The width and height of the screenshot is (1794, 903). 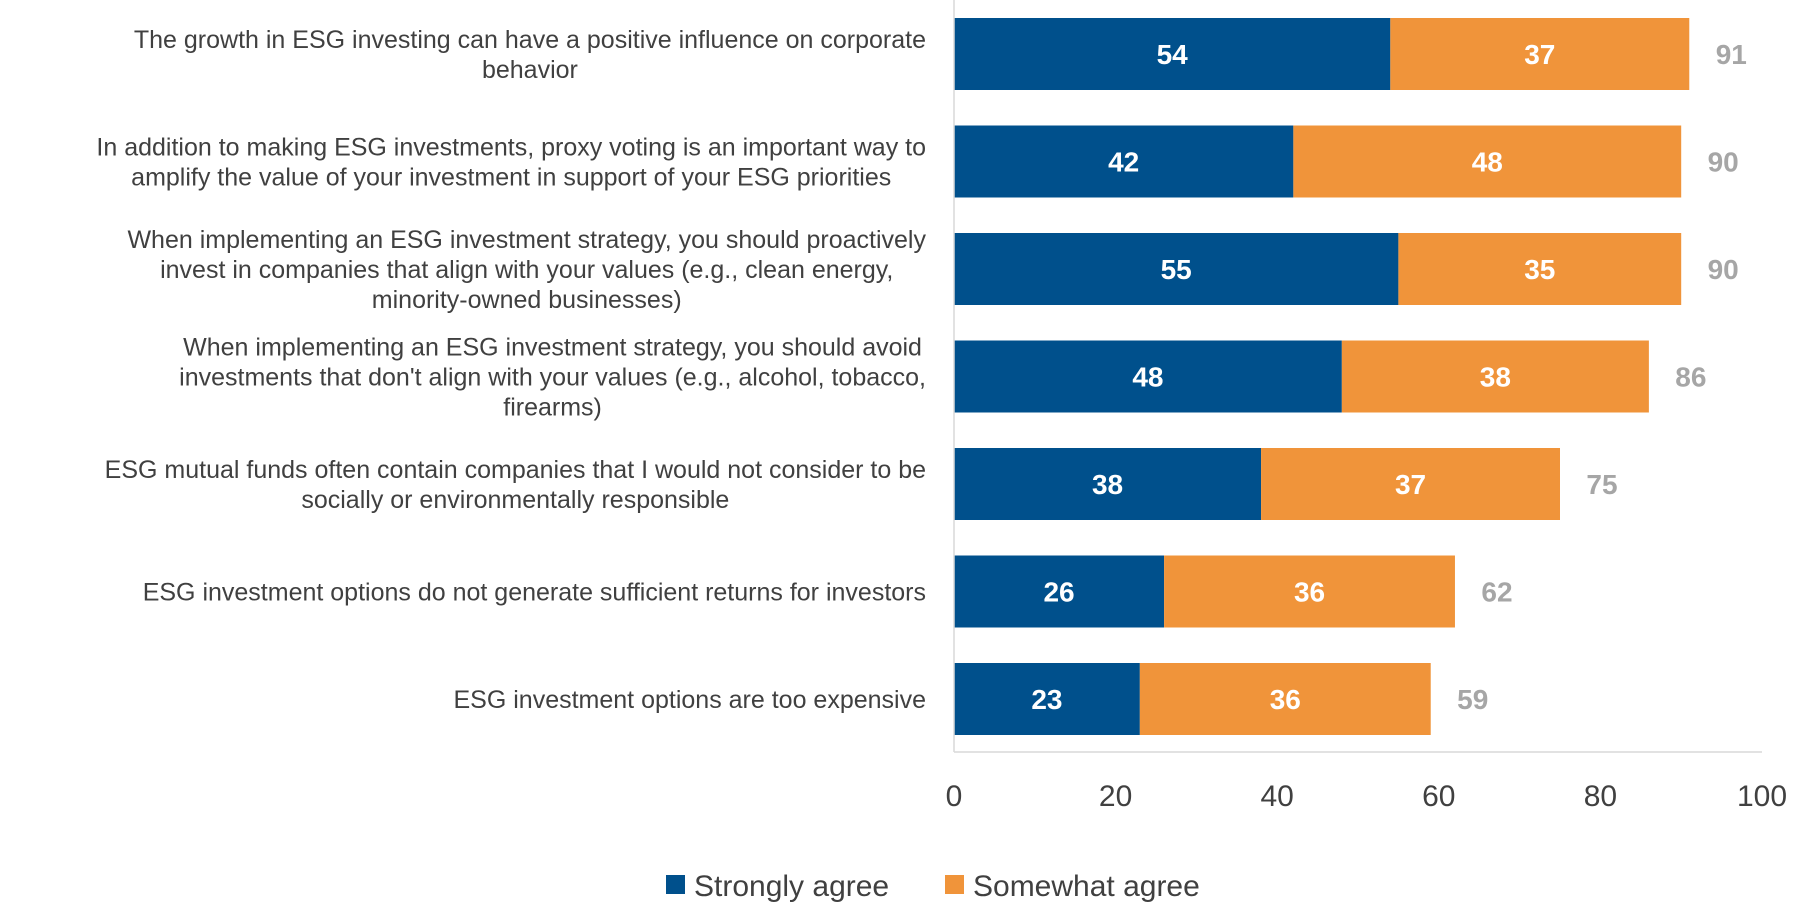 I want to click on x-tick-label: 100, so click(x=1762, y=796).